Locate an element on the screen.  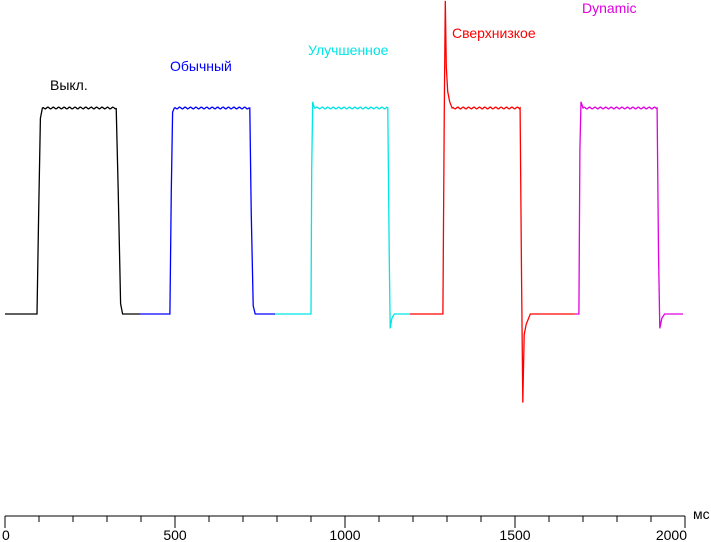
x-tick-label: 500 is located at coordinates (175, 534).